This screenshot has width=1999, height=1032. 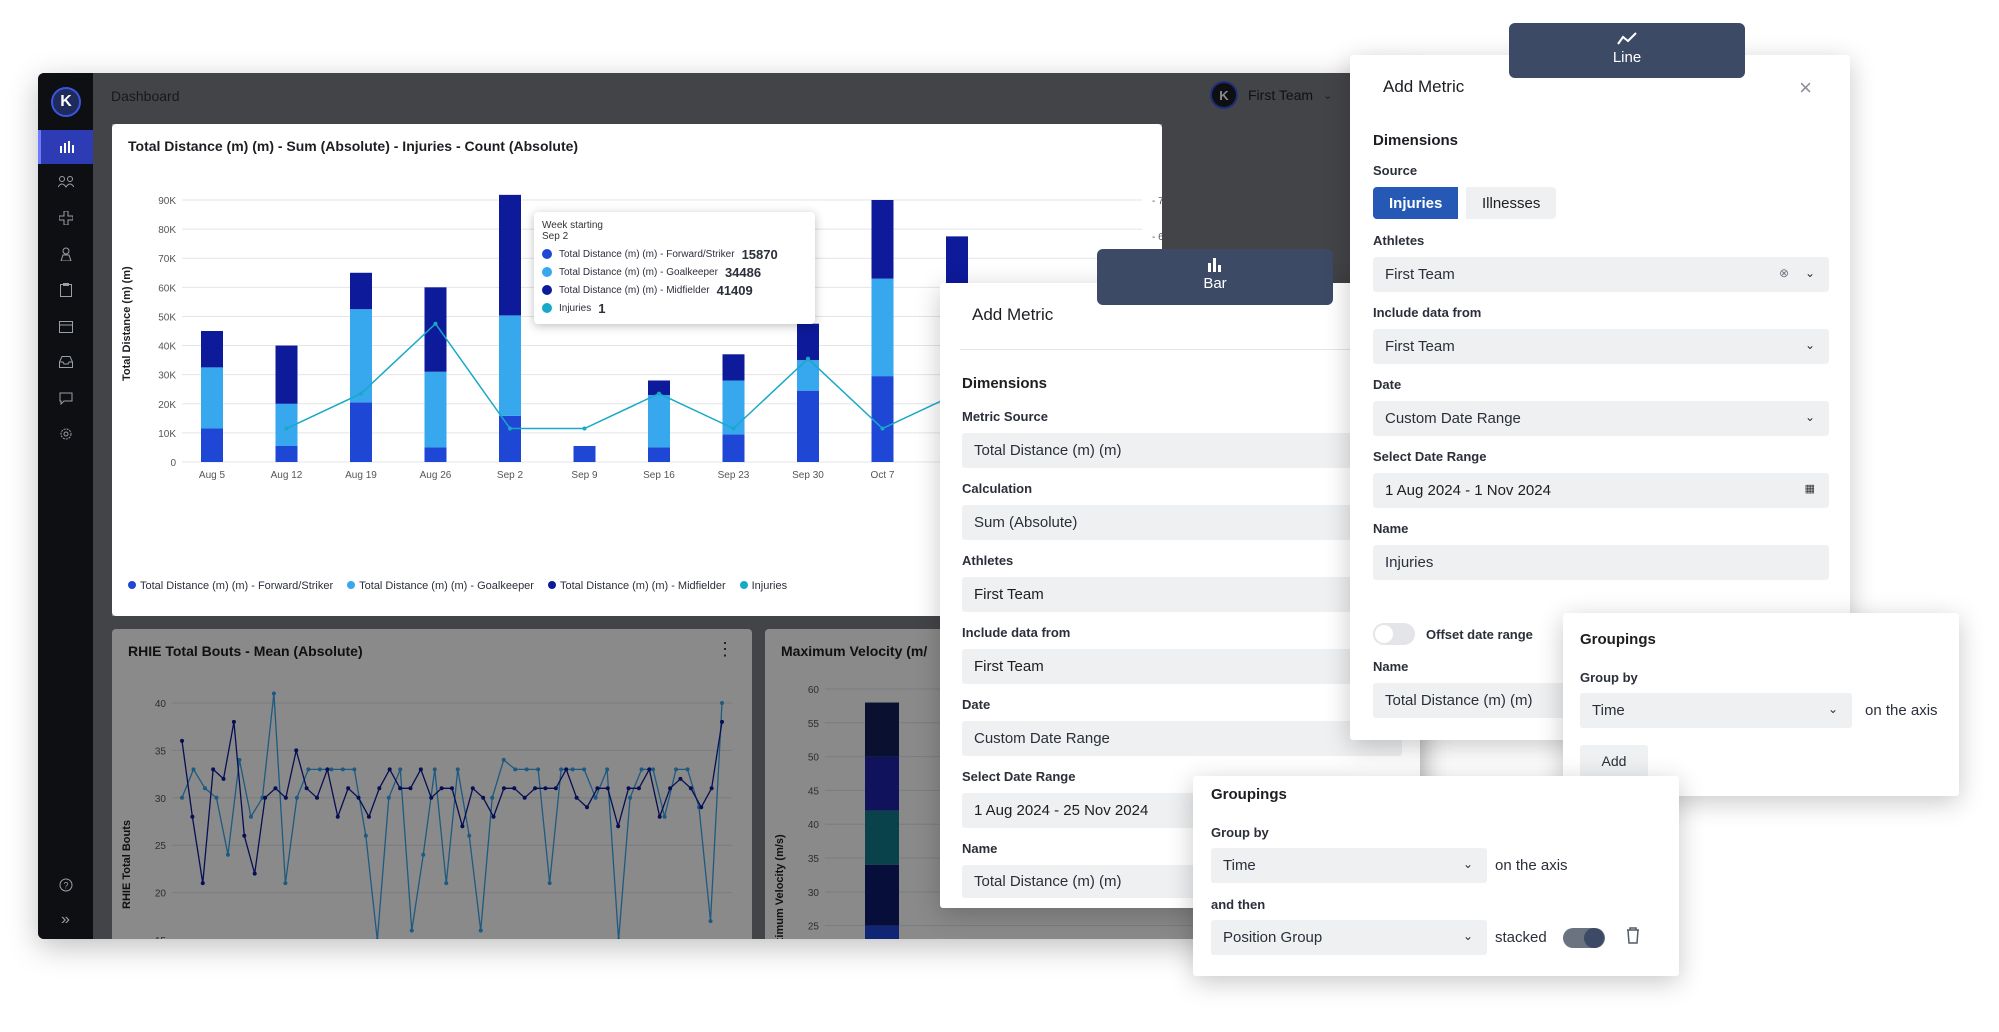 I want to click on y-tick-label: 30, so click(x=814, y=893).